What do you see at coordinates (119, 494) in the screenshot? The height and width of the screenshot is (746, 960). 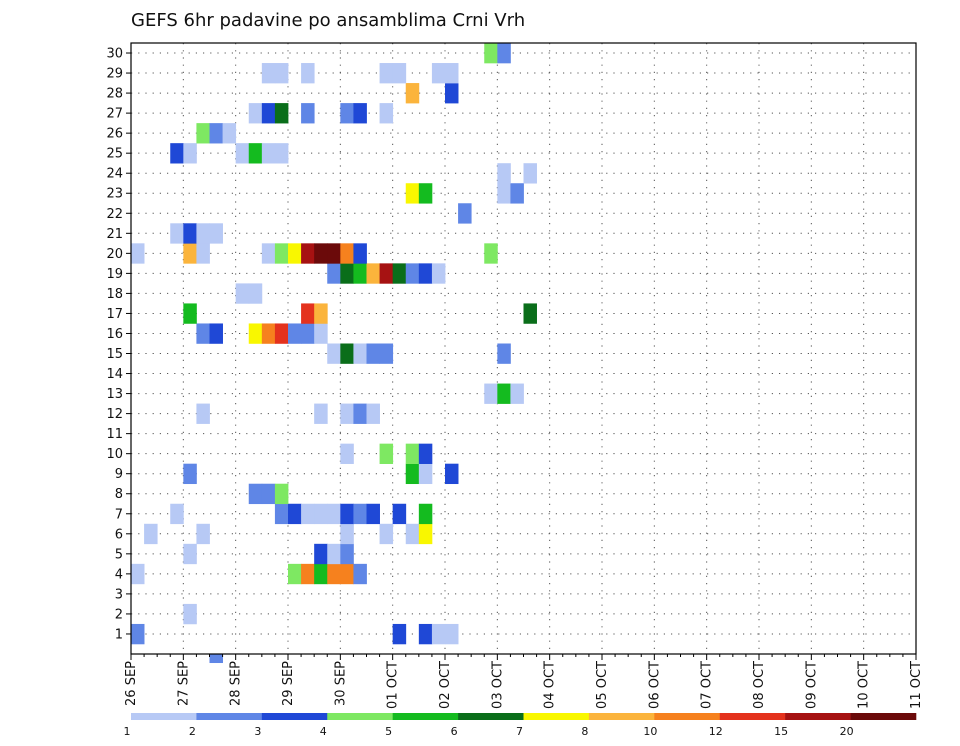 I see `y-tick-label: 8` at bounding box center [119, 494].